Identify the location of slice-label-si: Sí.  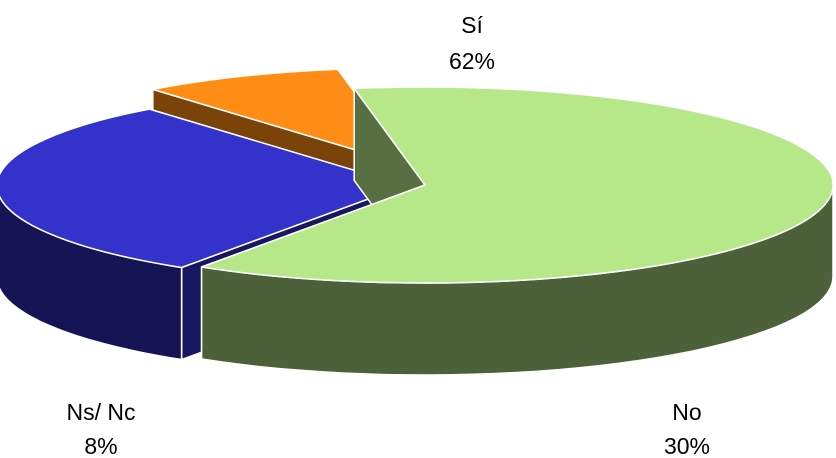
(472, 25).